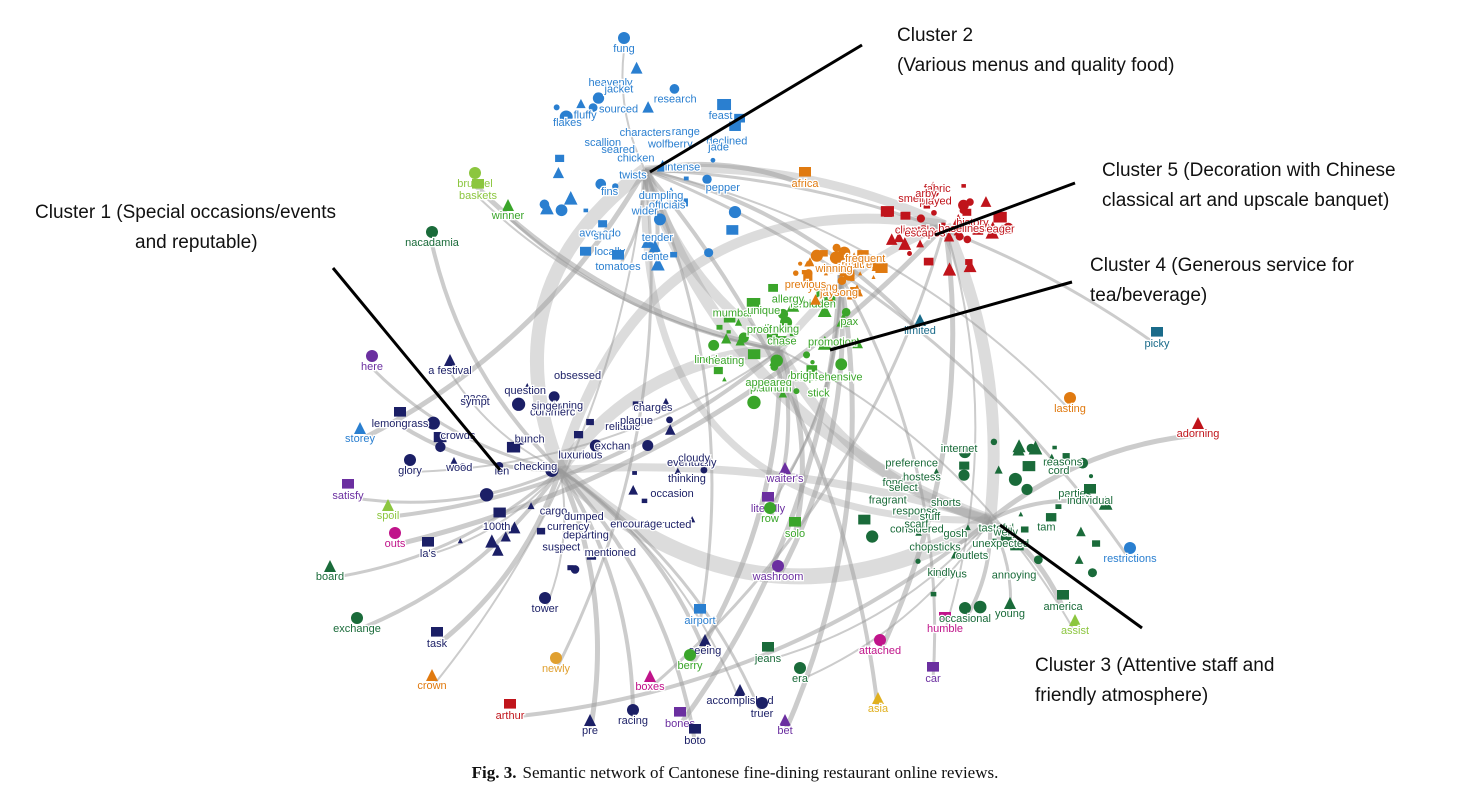  What do you see at coordinates (497, 527) in the screenshot?
I see `node-label: 100th` at bounding box center [497, 527].